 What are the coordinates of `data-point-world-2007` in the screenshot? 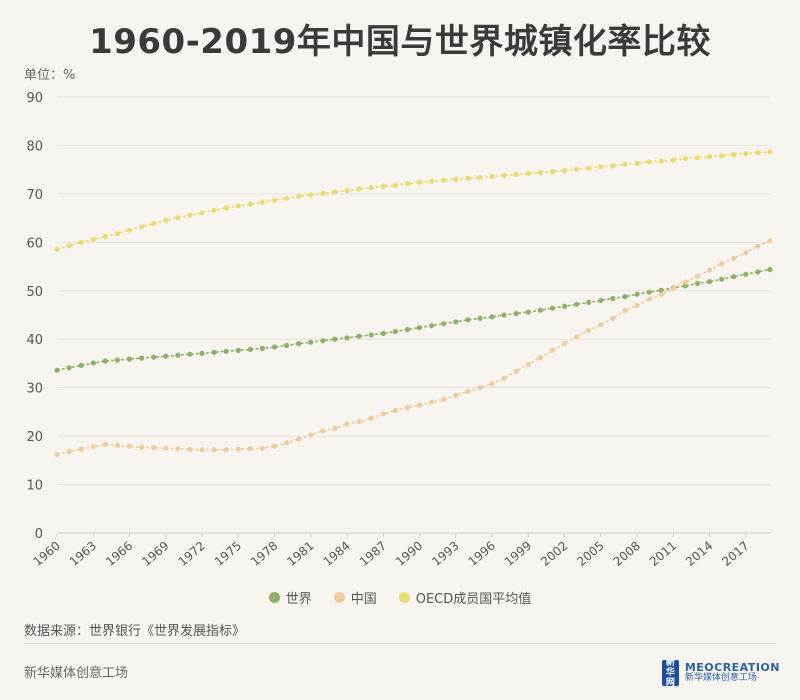 It's located at (625, 297).